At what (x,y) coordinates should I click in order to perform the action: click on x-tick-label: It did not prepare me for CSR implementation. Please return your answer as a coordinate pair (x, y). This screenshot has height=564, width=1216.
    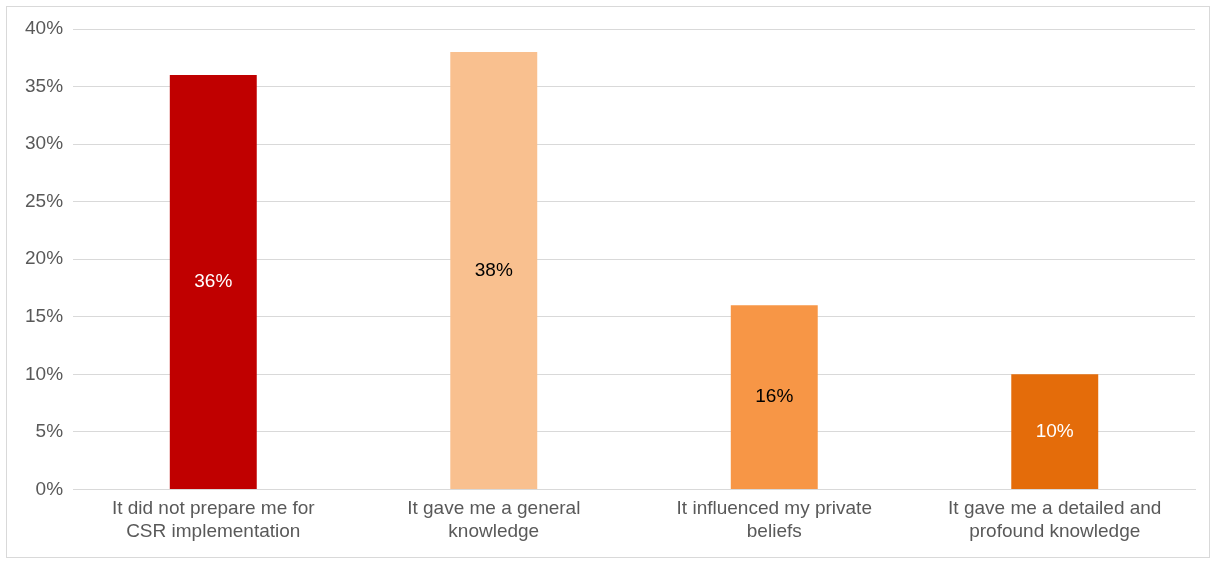
    Looking at the image, I should click on (213, 519).